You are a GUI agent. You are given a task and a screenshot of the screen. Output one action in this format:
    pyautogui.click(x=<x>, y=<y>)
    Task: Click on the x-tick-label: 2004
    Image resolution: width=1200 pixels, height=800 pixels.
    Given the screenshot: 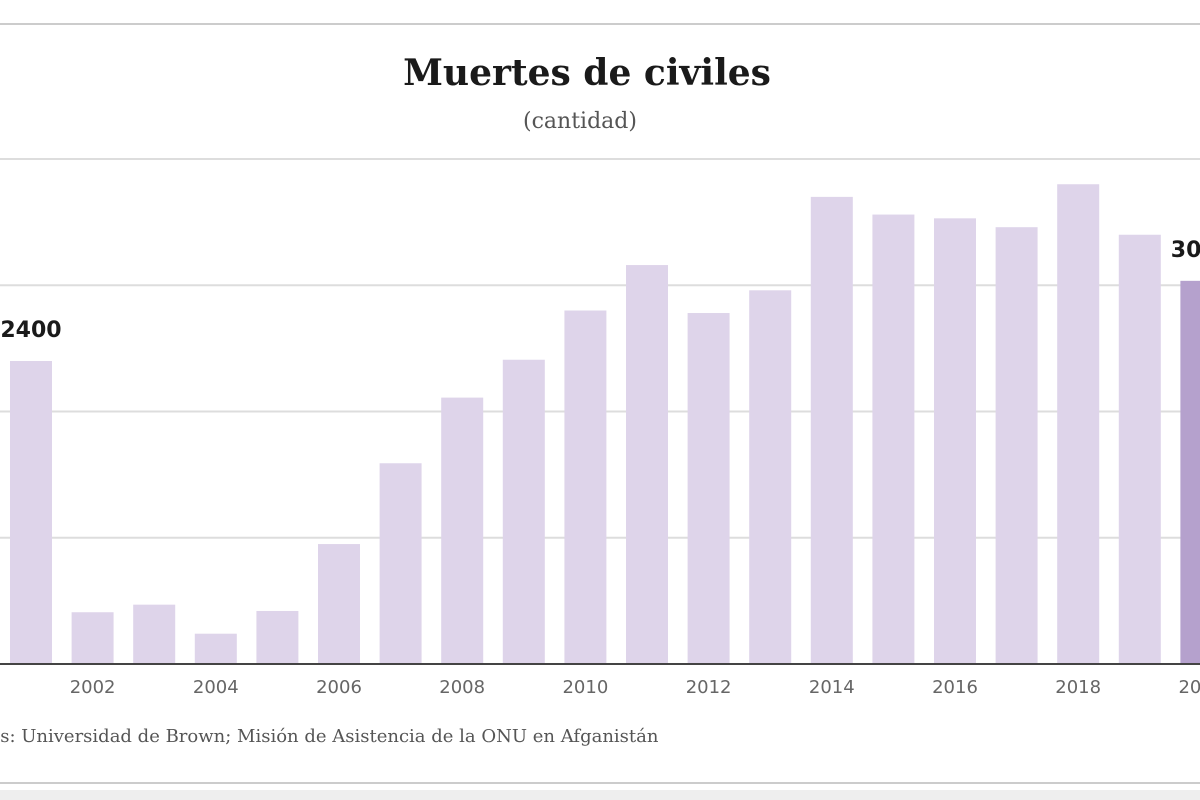 What is the action you would take?
    pyautogui.click(x=216, y=687)
    